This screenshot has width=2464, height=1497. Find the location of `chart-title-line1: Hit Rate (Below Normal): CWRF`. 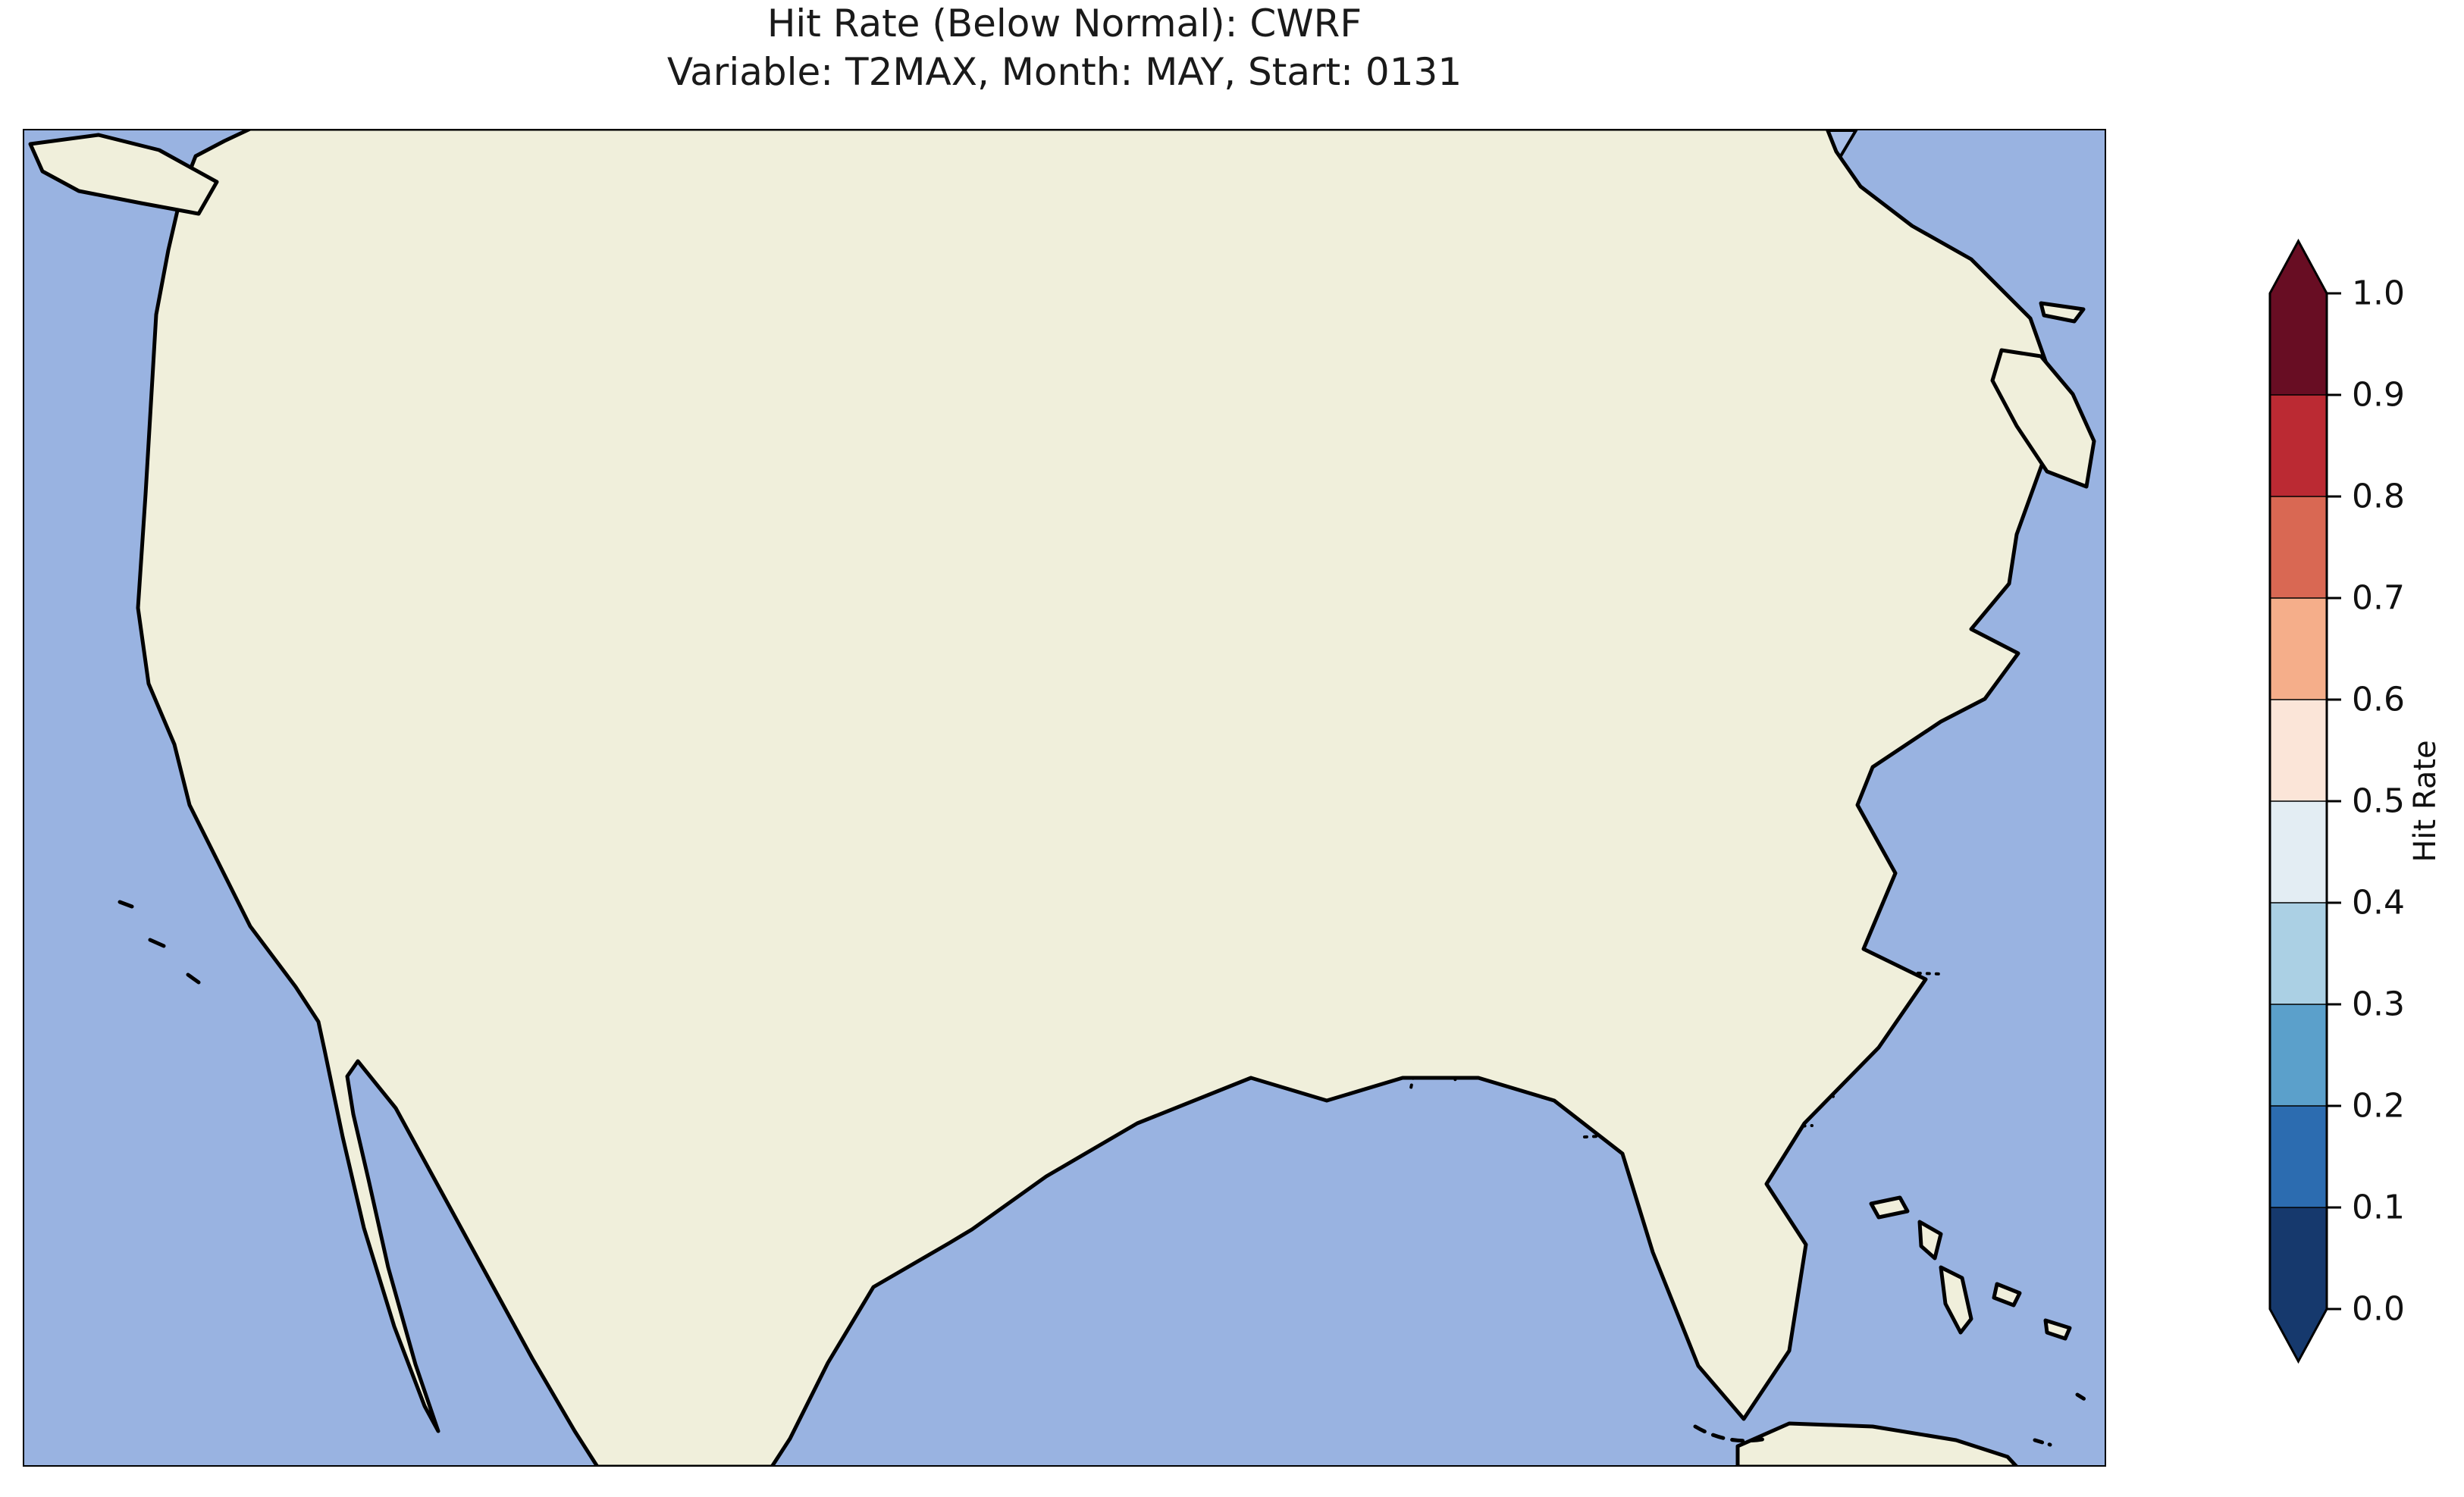

chart-title-line1: Hit Rate (Below Normal): CWRF is located at coordinates (1064, 23).